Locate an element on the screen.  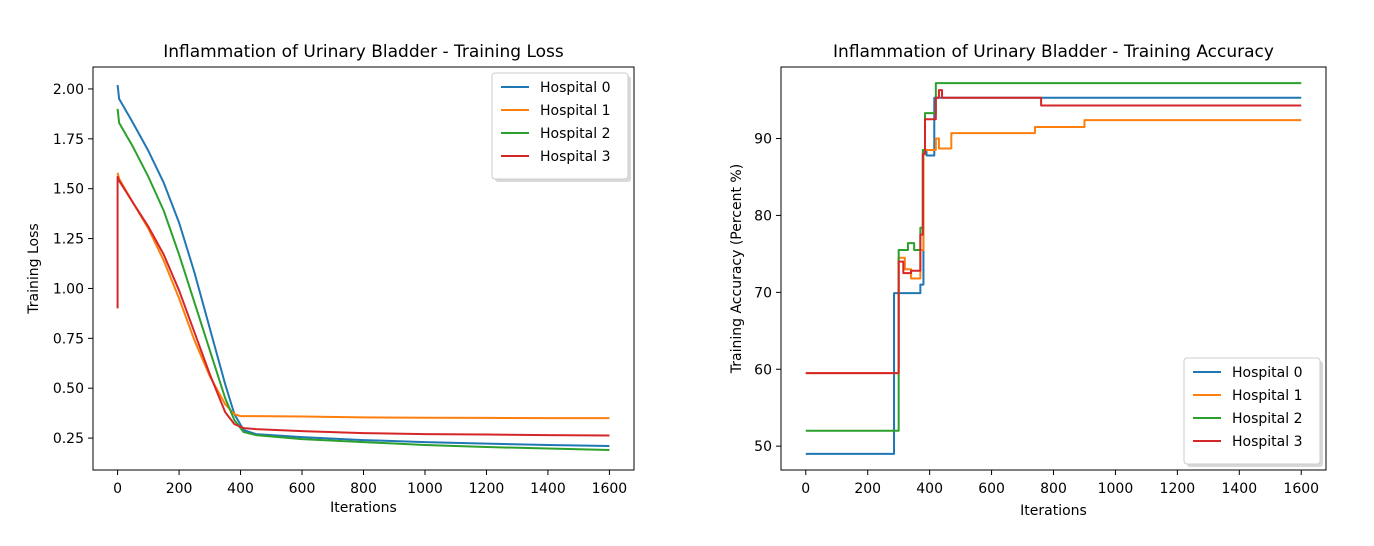
y-tick-label: 1.75 is located at coordinates (68, 140).